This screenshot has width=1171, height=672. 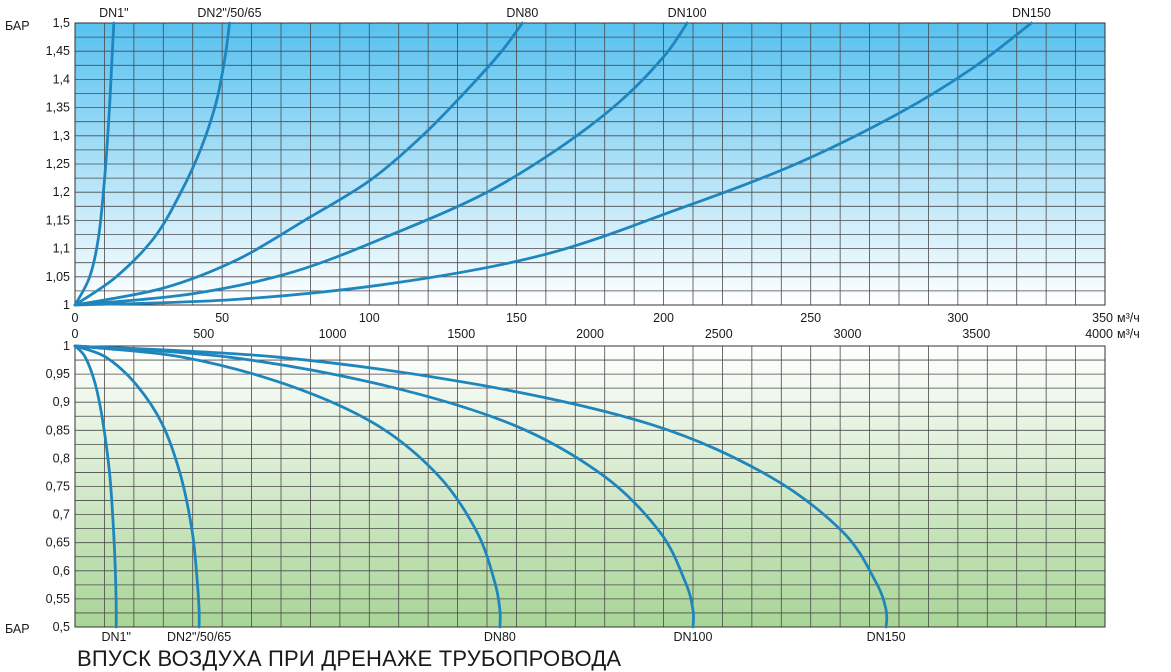 What do you see at coordinates (957, 318) in the screenshot?
I see `upper-x-tick-label: 300` at bounding box center [957, 318].